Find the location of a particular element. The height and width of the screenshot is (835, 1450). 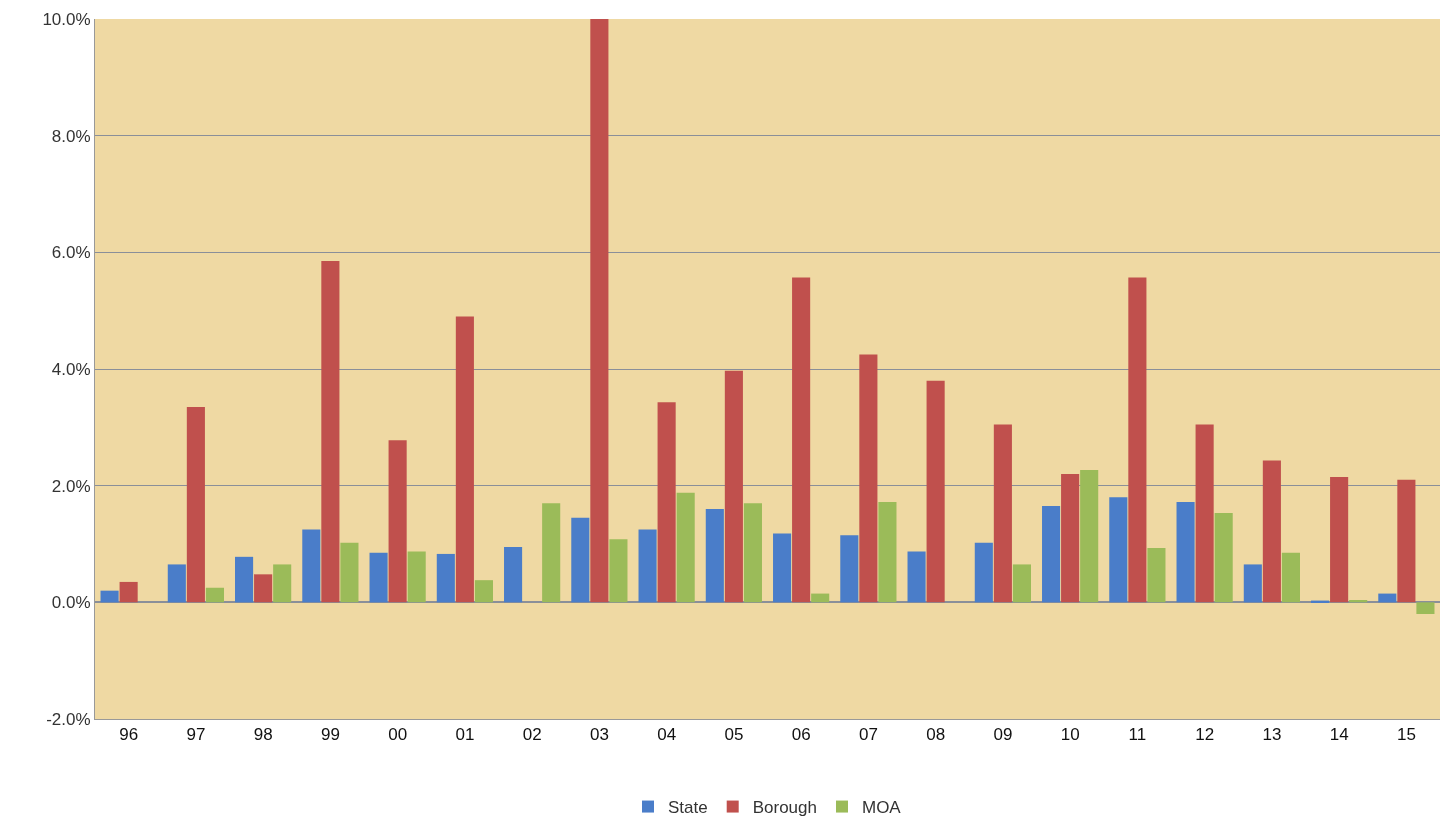

x-tick-label: 06 is located at coordinates (801, 735).